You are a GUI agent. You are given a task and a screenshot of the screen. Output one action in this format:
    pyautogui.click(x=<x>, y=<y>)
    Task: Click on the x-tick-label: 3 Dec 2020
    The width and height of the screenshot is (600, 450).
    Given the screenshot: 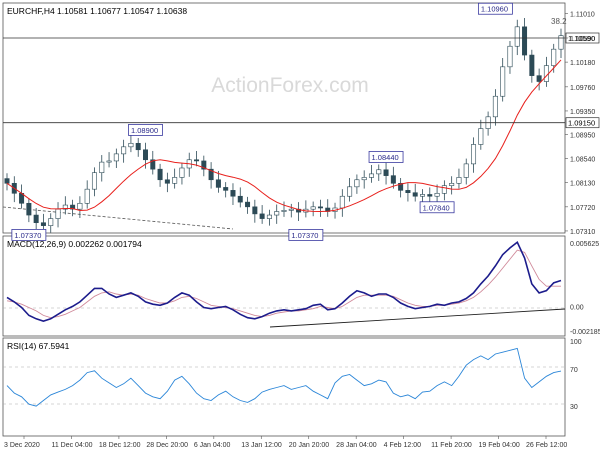 What is the action you would take?
    pyautogui.click(x=22, y=445)
    